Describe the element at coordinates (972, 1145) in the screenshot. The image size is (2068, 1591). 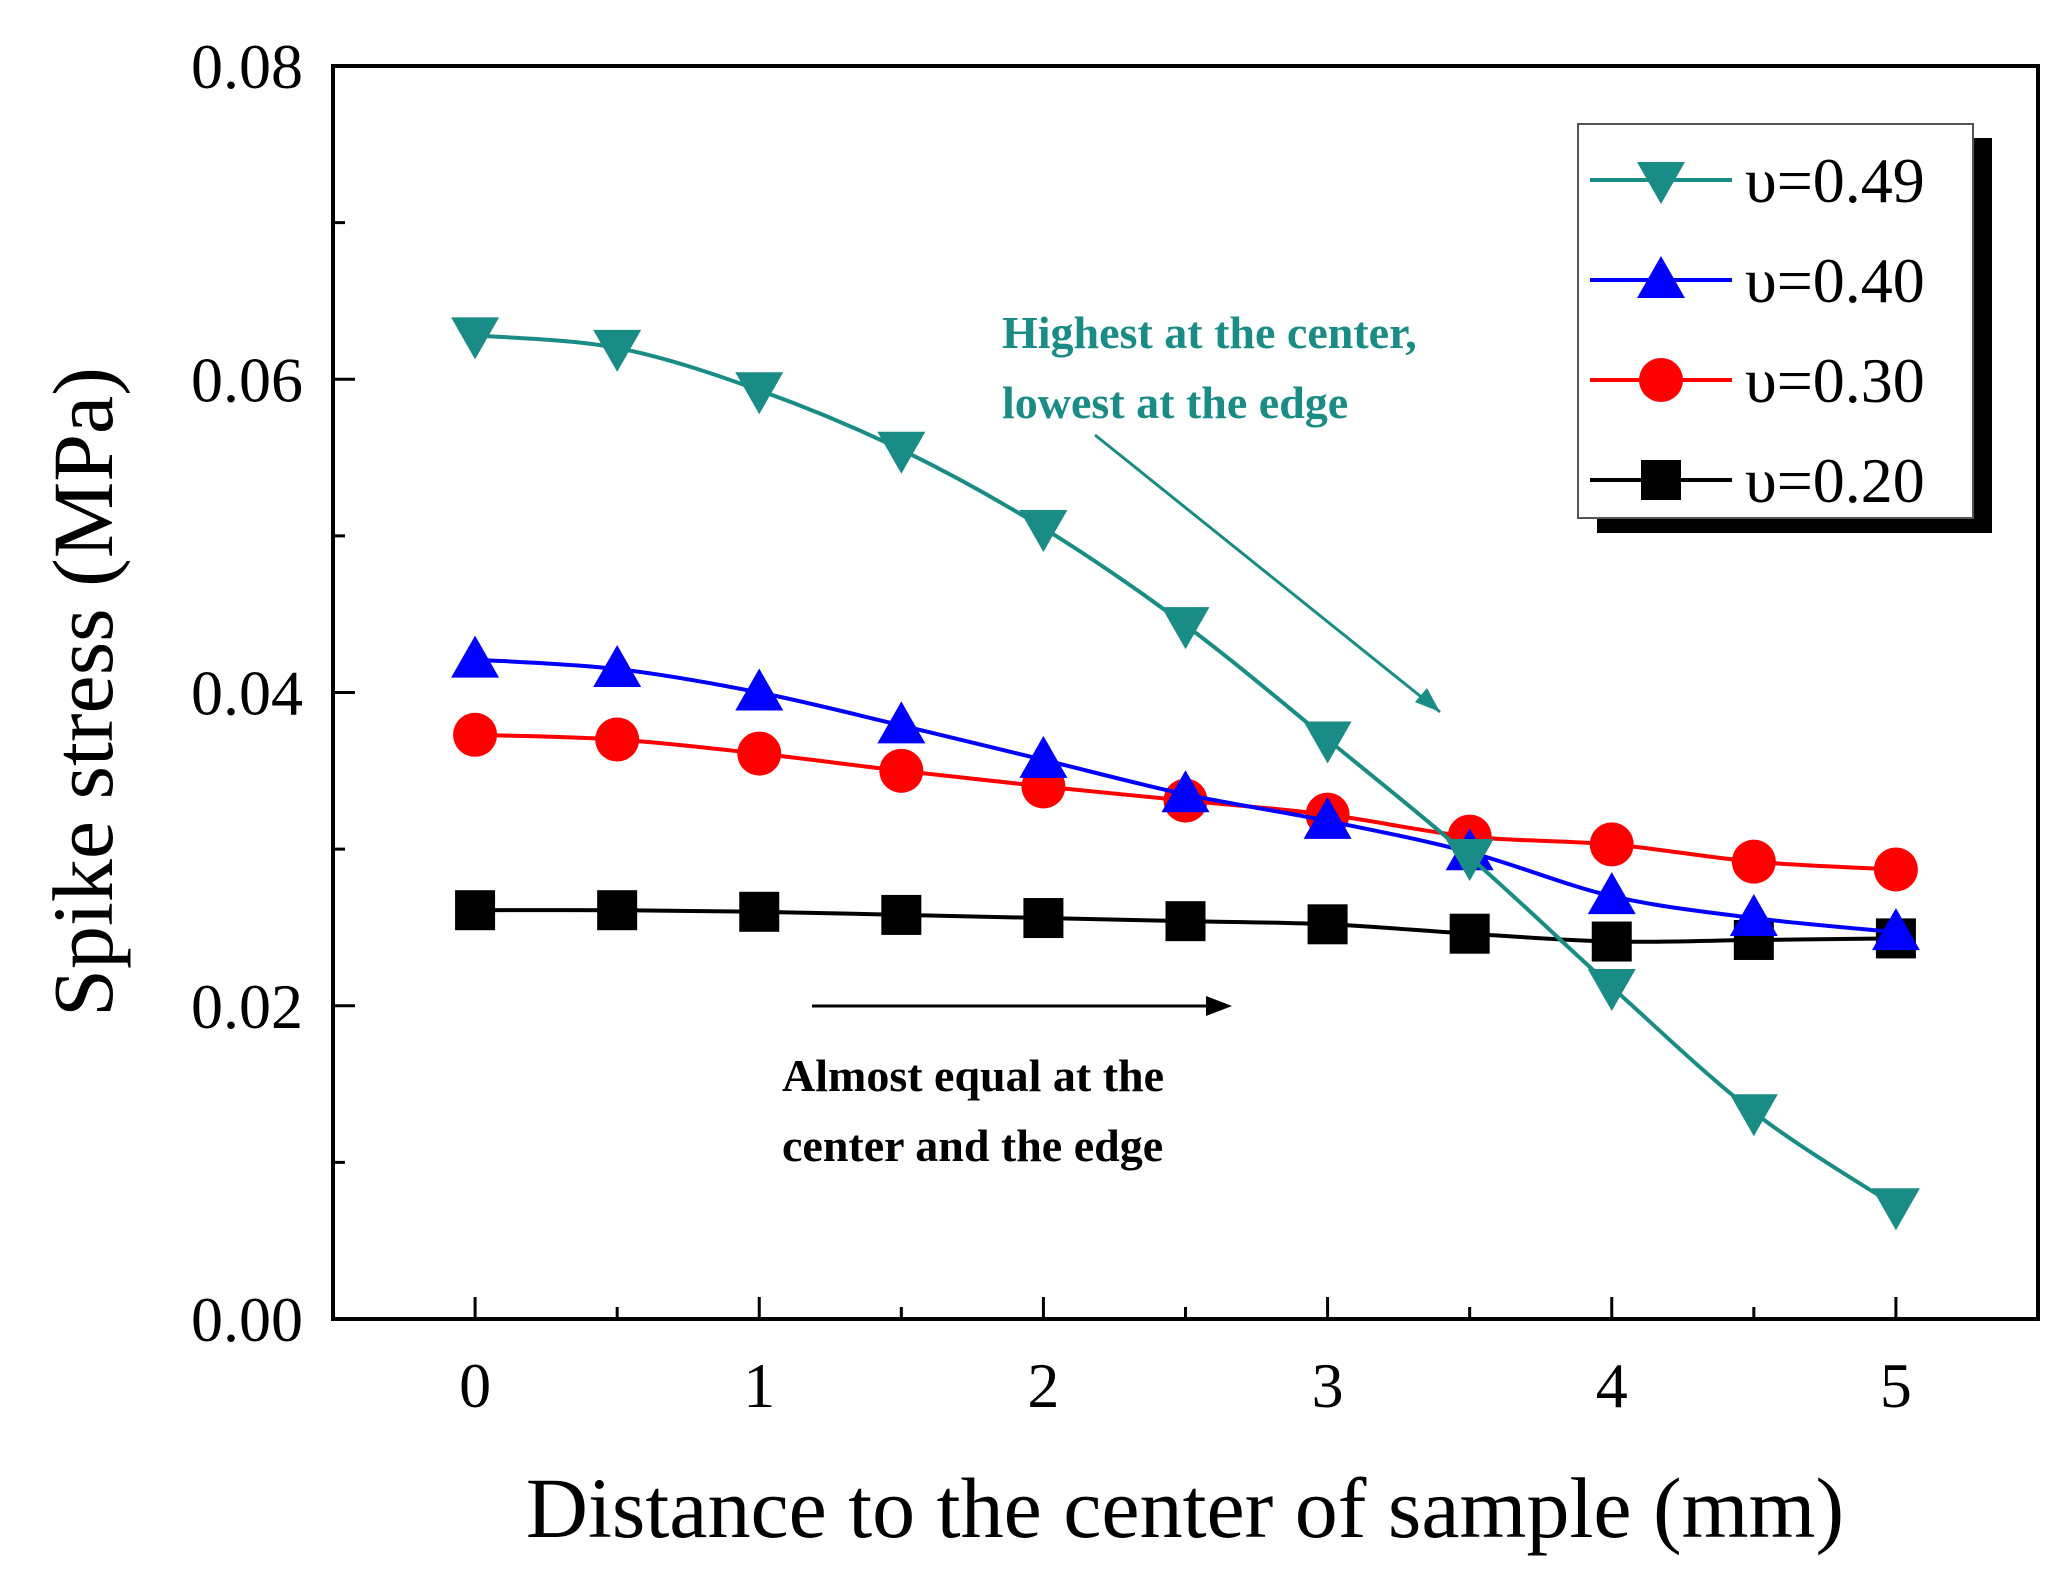
I see `annotation-2-line-2: center and the edge` at that location.